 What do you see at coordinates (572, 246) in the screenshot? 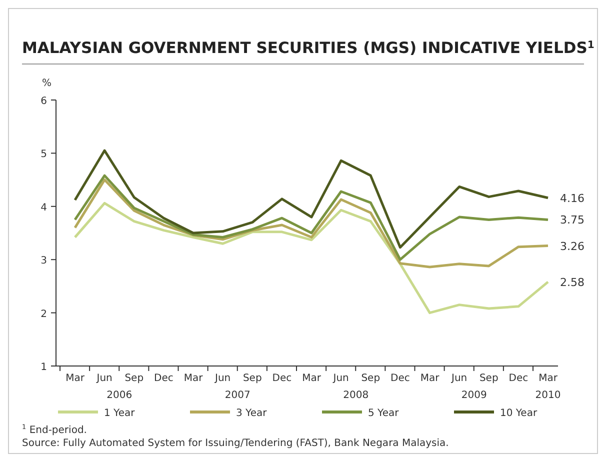
I see `data-label: 3.26` at bounding box center [572, 246].